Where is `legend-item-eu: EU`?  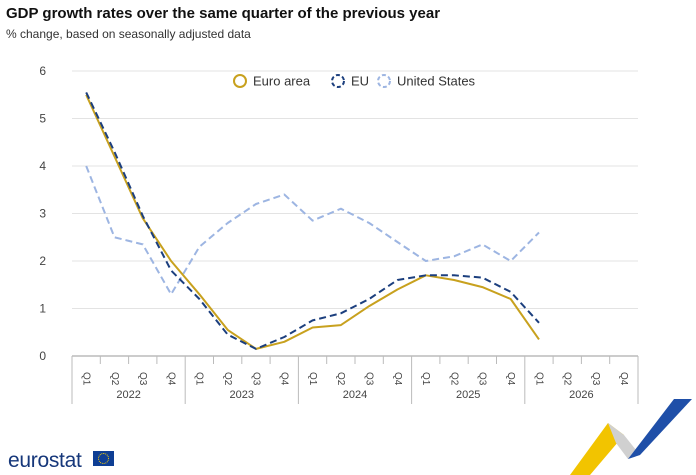
legend-item-eu: EU is located at coordinates (350, 81).